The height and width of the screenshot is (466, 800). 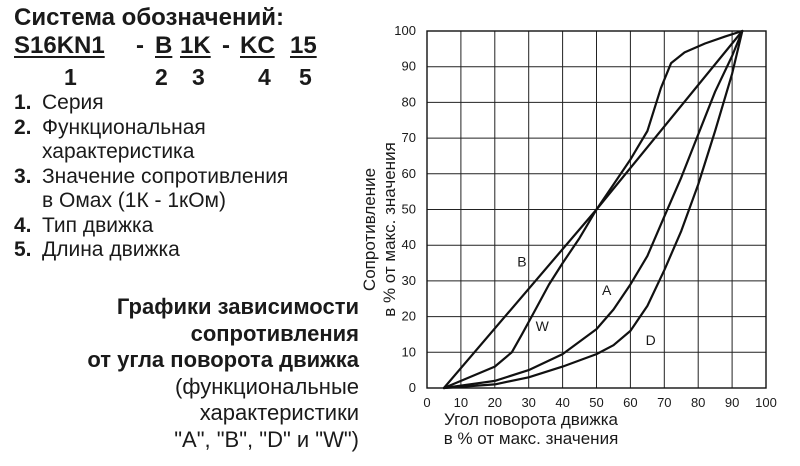 What do you see at coordinates (495, 402) in the screenshot?
I see `x-tick-label: 20` at bounding box center [495, 402].